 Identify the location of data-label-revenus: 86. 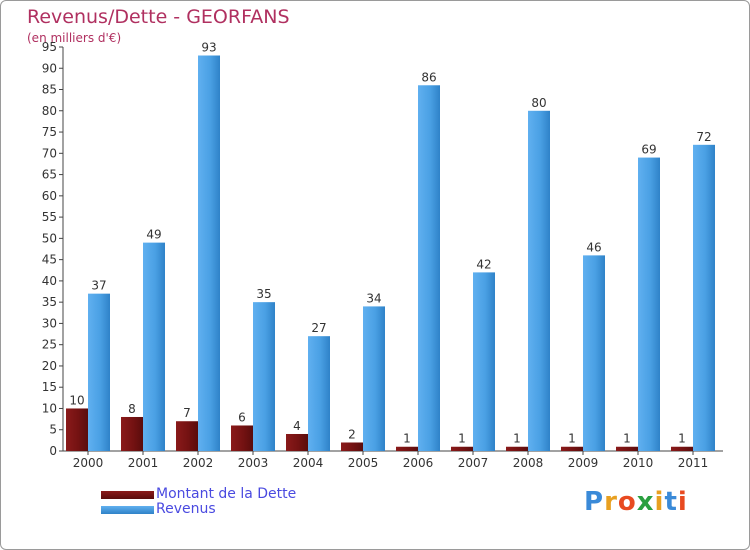
(428, 77).